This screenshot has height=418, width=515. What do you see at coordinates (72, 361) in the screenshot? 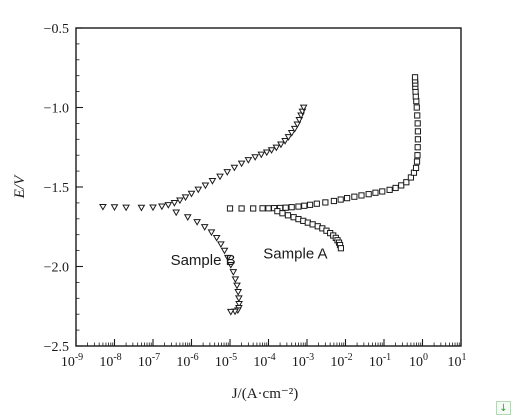
I see `x-tick-label: 10⁻⁹` at bounding box center [72, 361].